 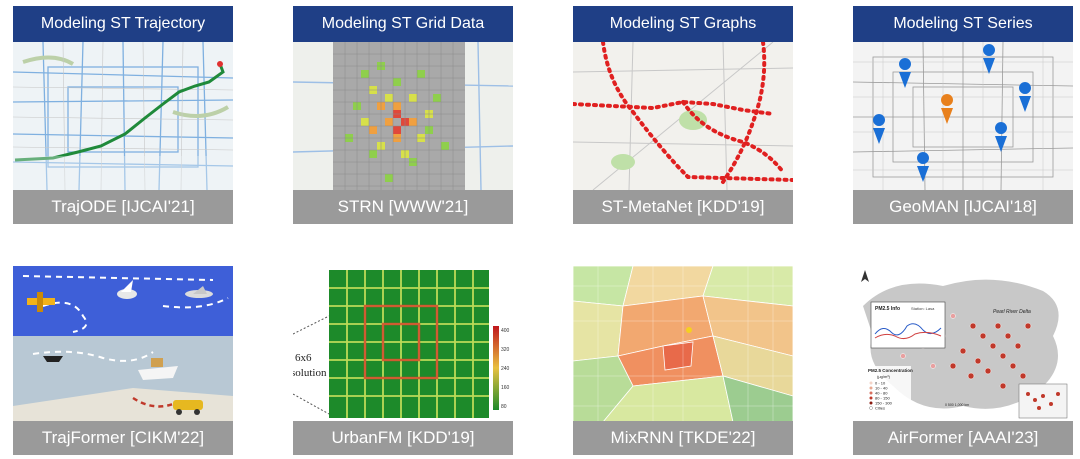 I want to click on airformer-legend-item: 150 - 300, so click(x=884, y=403).